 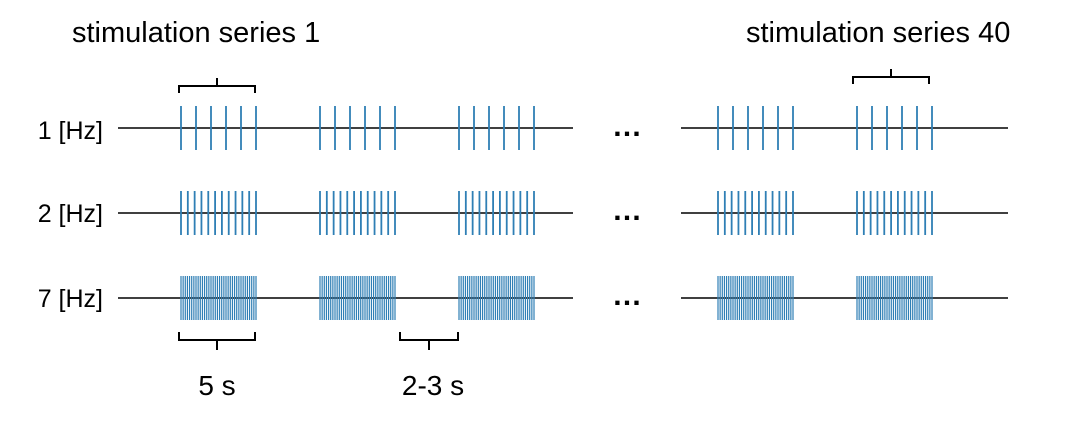 What do you see at coordinates (70, 131) in the screenshot?
I see `row-label-1hz: 1 [Hz]` at bounding box center [70, 131].